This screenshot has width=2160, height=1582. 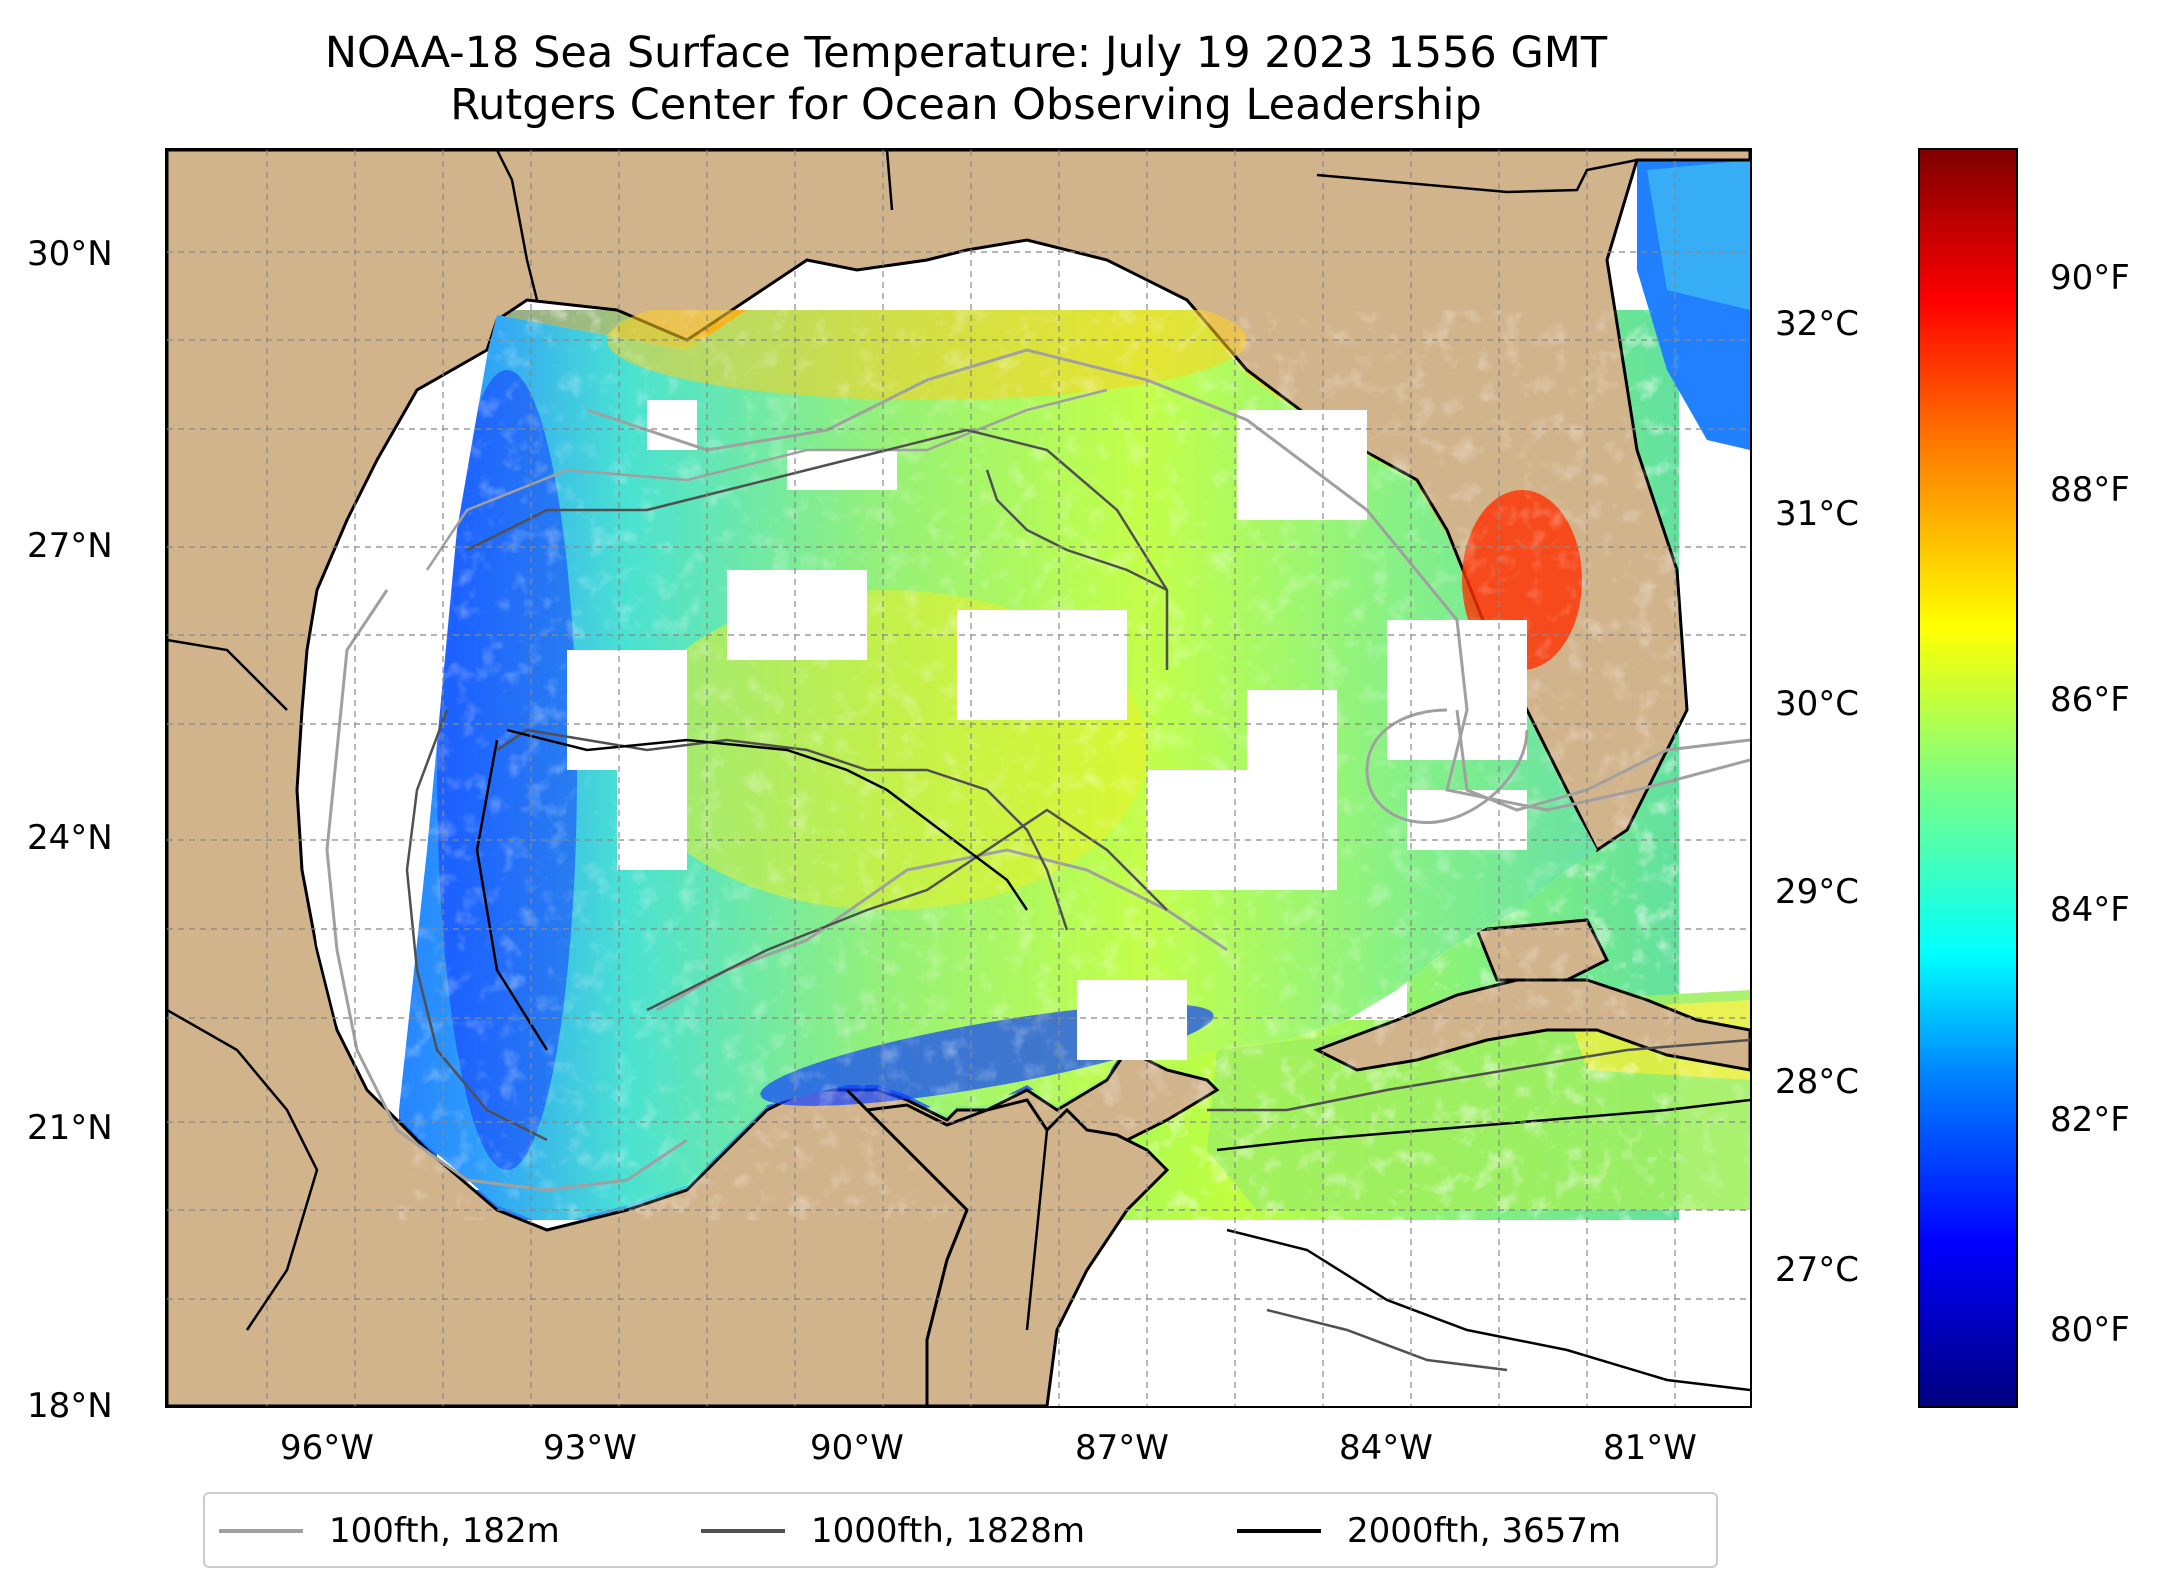 What do you see at coordinates (2090, 1330) in the screenshot?
I see `fahrenheit-tick-80: 80°F` at bounding box center [2090, 1330].